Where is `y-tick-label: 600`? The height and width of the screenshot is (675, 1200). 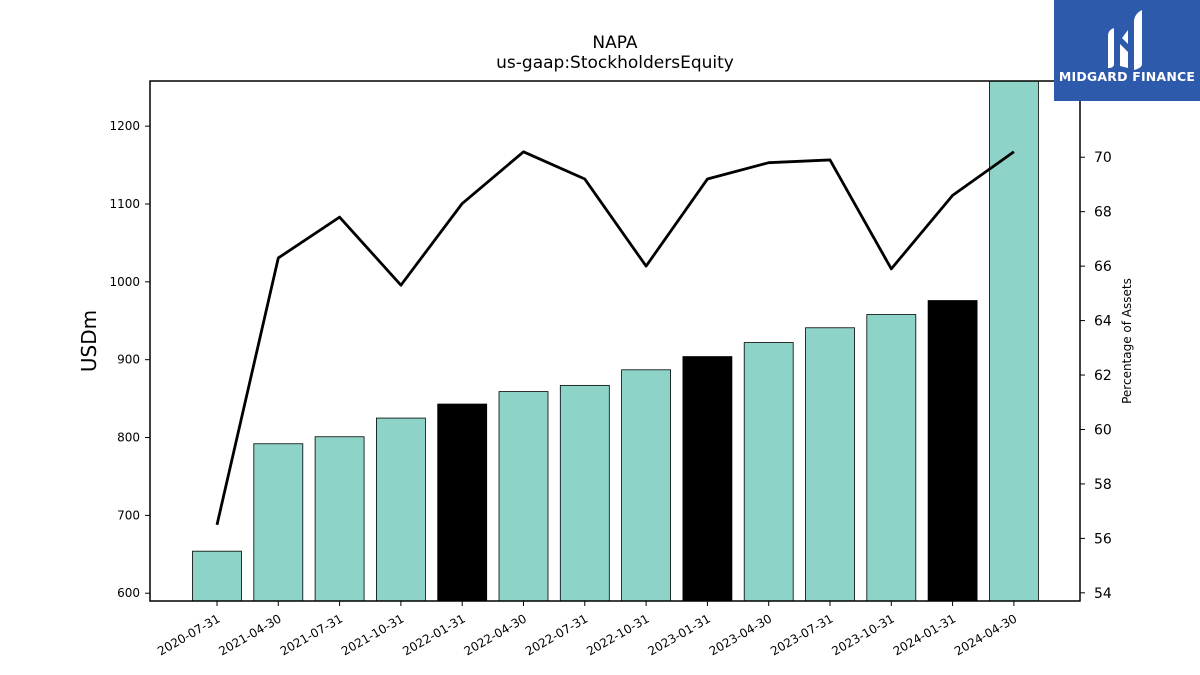 y-tick-label: 600 is located at coordinates (128, 593).